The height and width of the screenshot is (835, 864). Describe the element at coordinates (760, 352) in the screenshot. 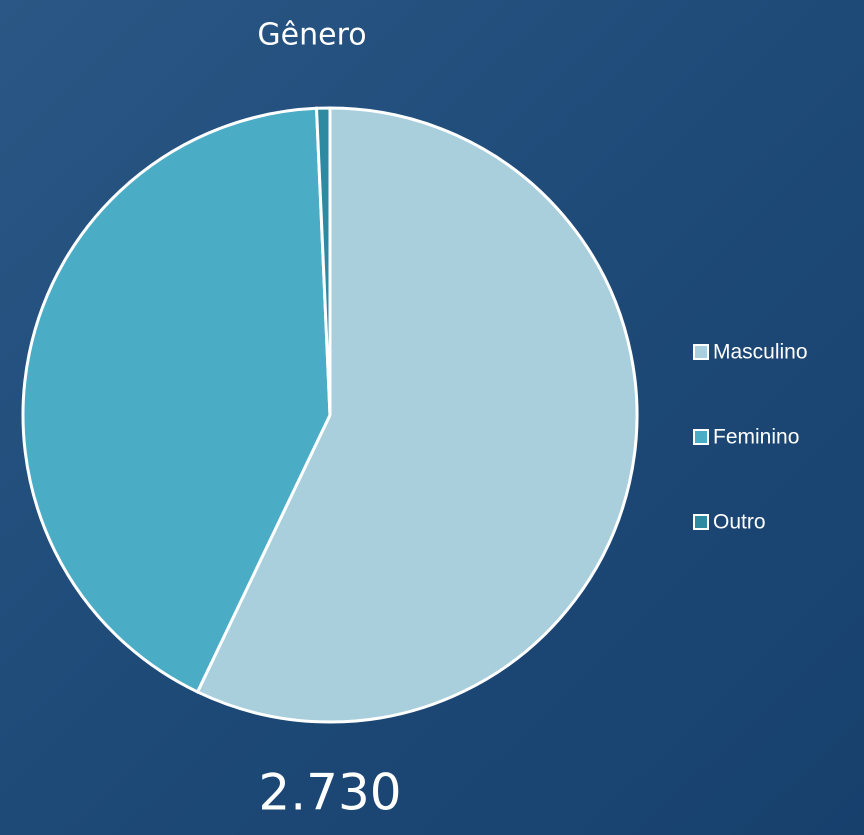

I see `legend-label: Masculino` at that location.